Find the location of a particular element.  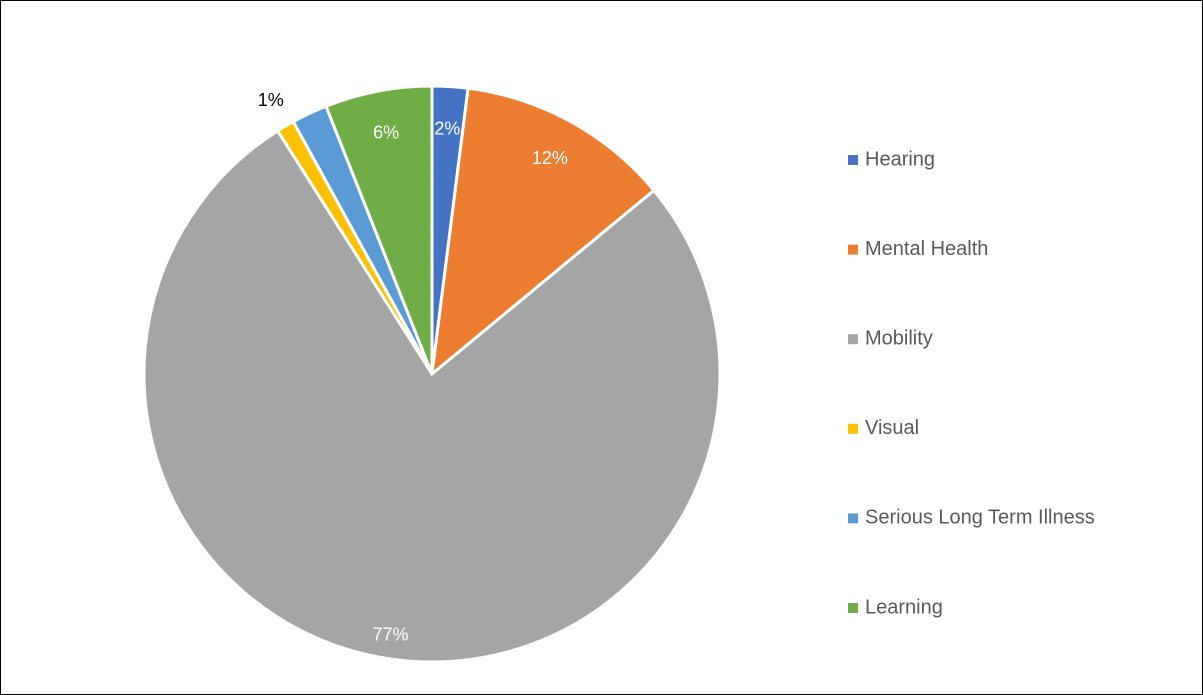

data-label: 12% is located at coordinates (550, 158).